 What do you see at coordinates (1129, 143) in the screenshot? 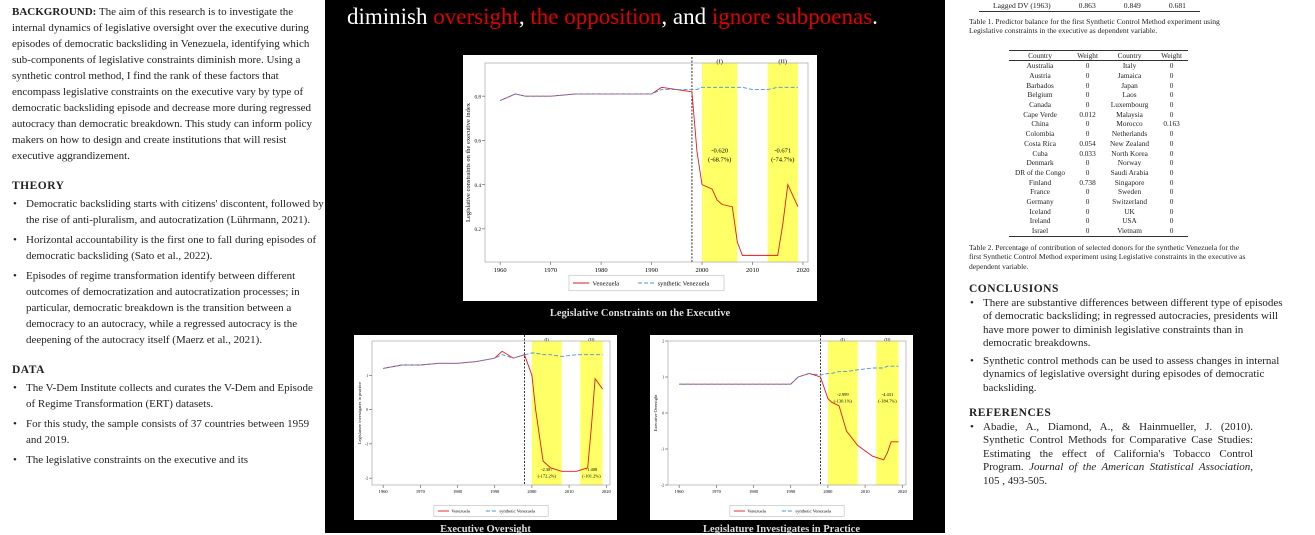
I see `table-cell: New Zealand` at bounding box center [1129, 143].